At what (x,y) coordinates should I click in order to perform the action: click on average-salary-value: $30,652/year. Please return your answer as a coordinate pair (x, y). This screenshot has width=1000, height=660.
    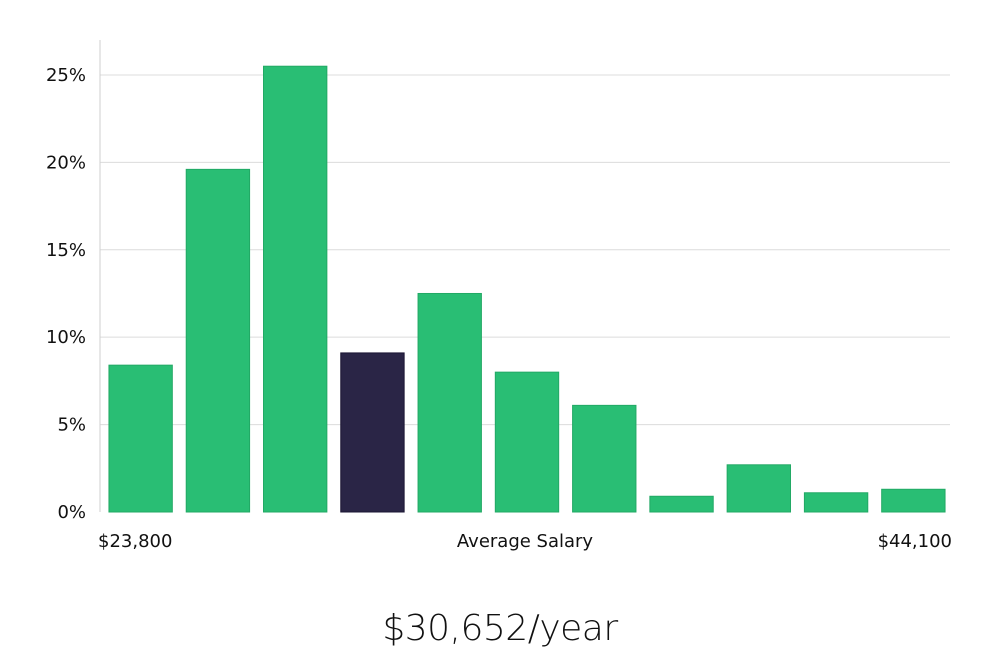
    Looking at the image, I should click on (500, 628).